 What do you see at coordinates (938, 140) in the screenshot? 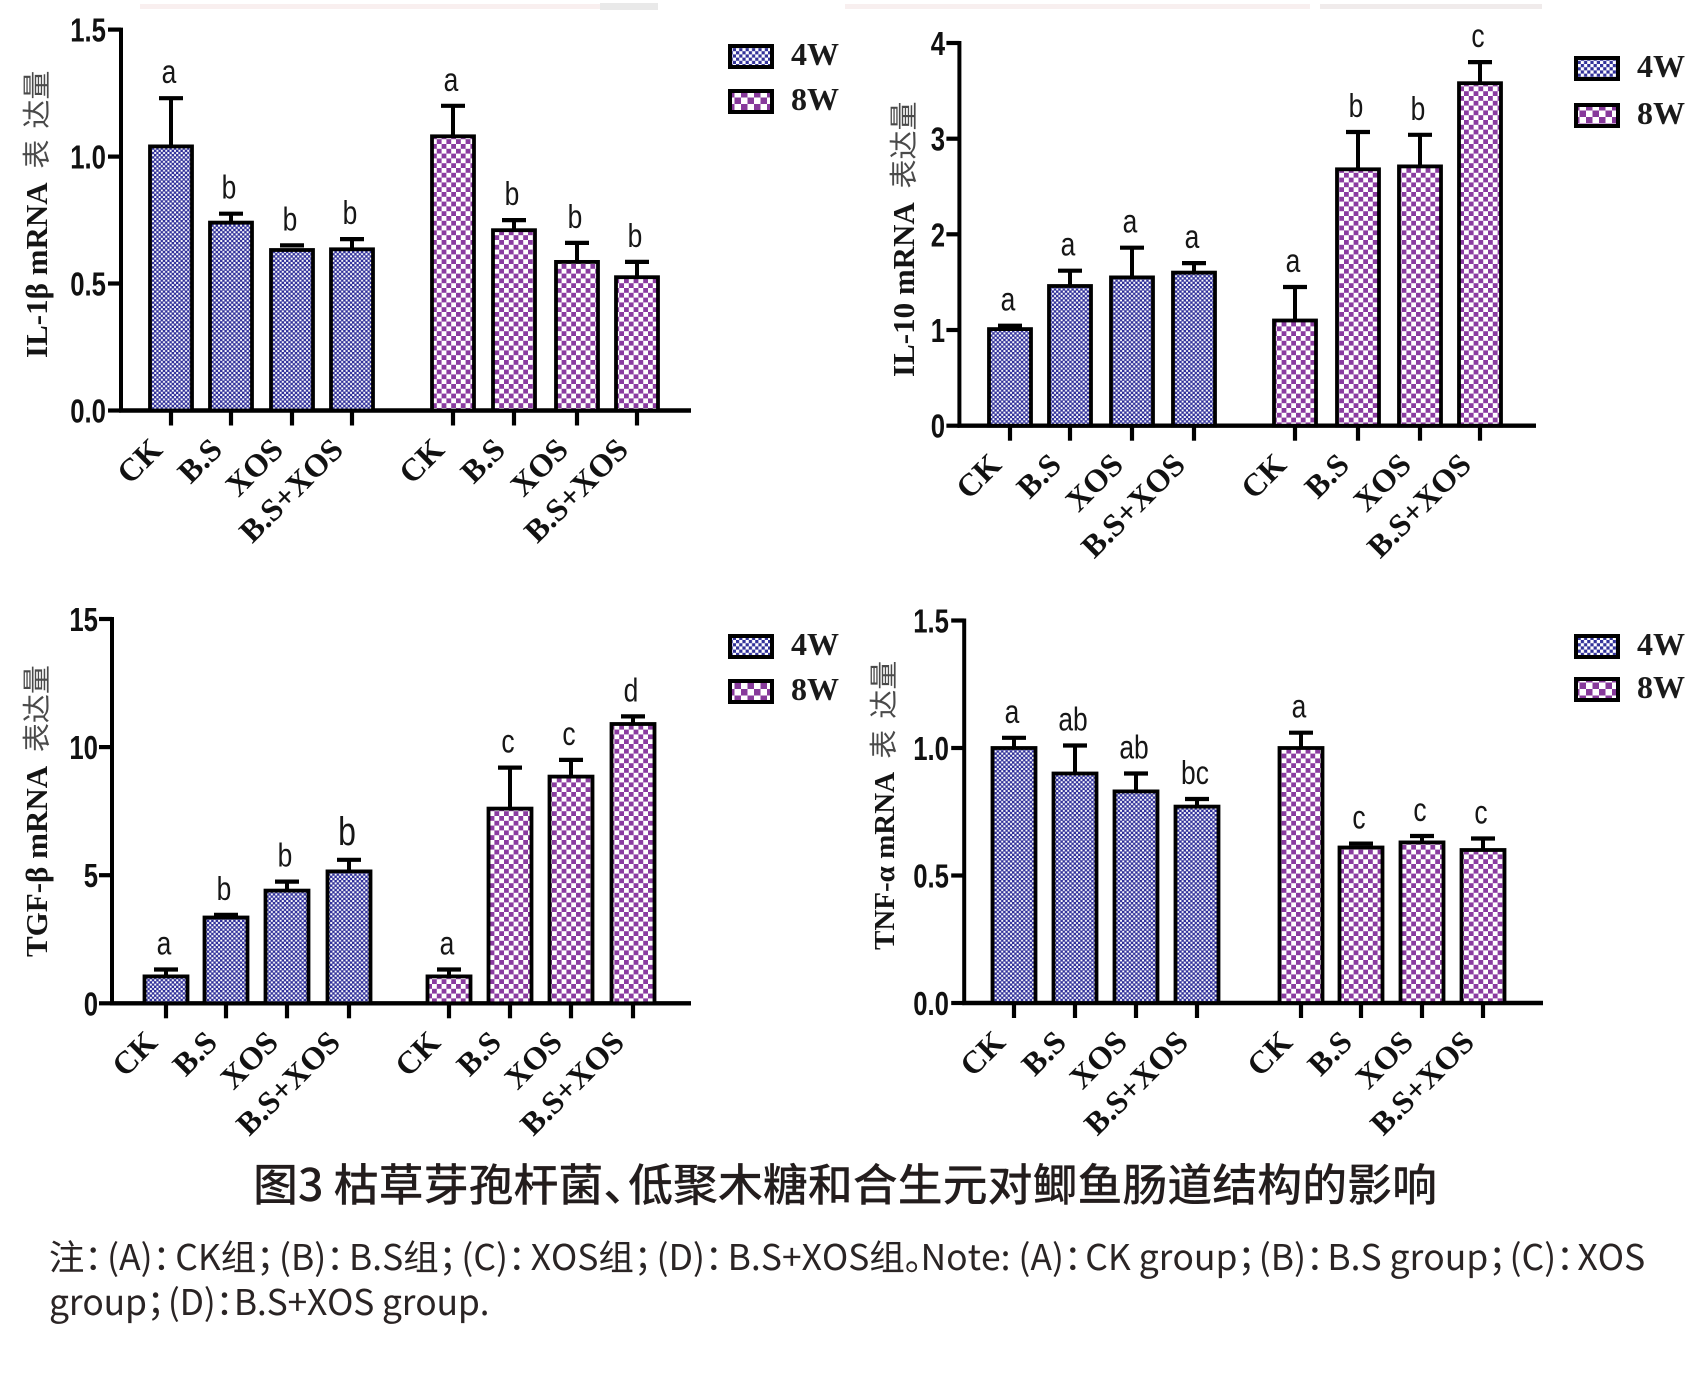
I see `svg-text: 3` at bounding box center [938, 140].